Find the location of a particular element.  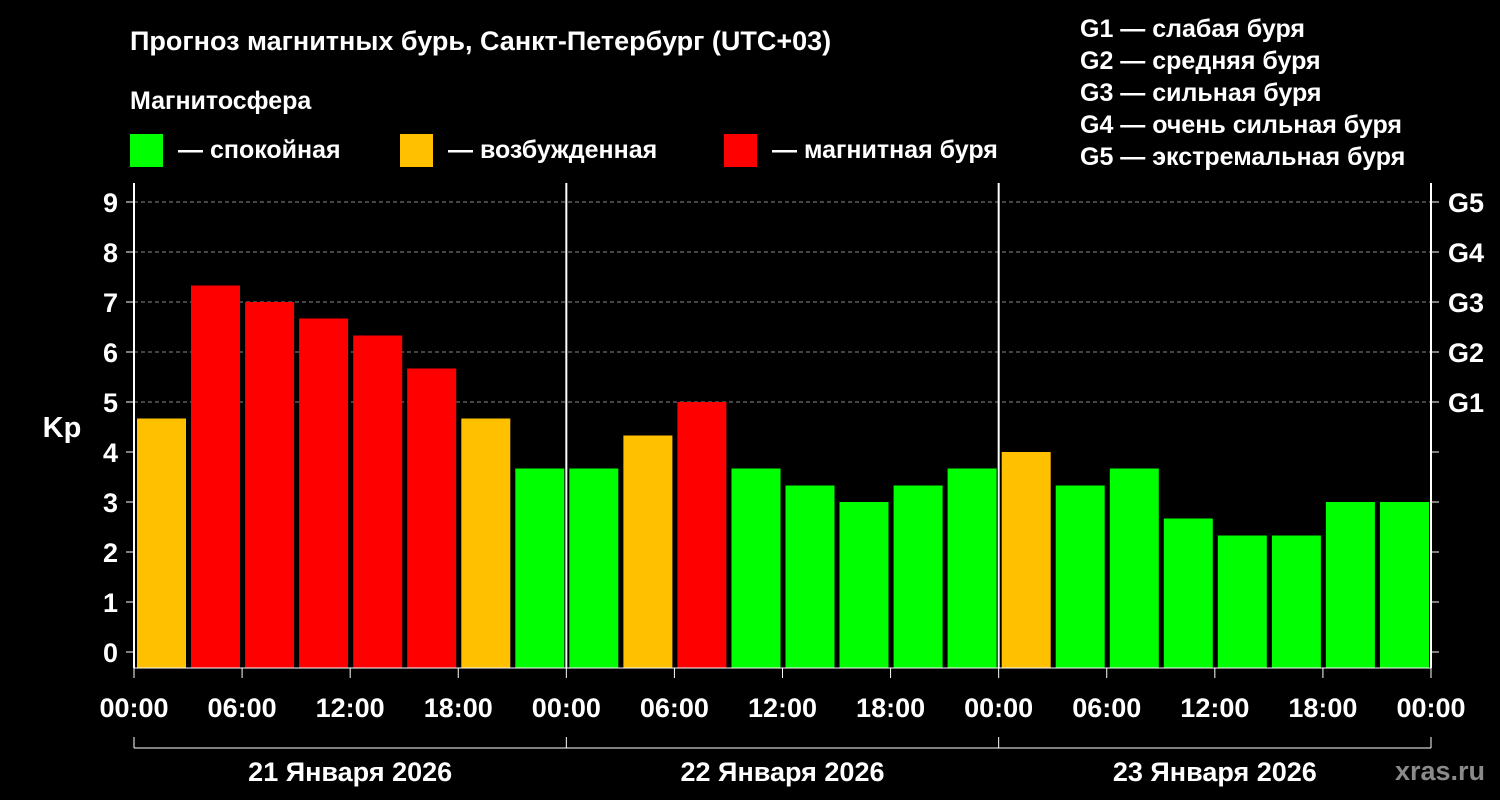

magnetosphere-heading: Магнитосфера is located at coordinates (221, 101).